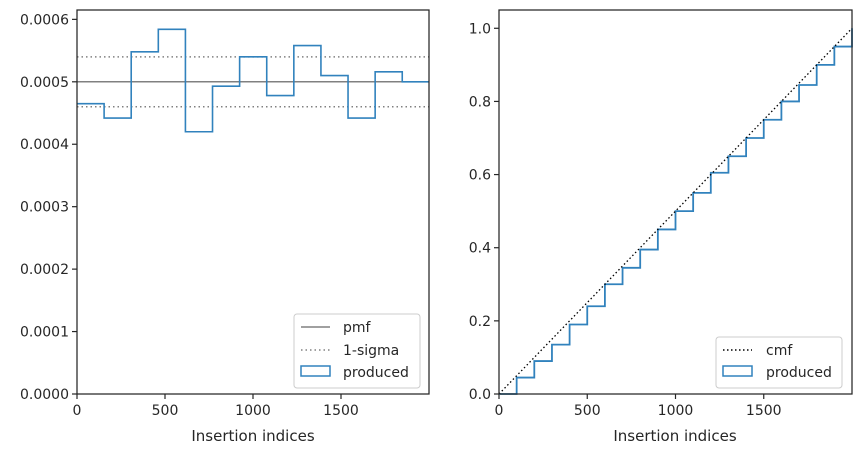  Describe the element at coordinates (315, 371) in the screenshot. I see `legend-produced-swatch` at that location.